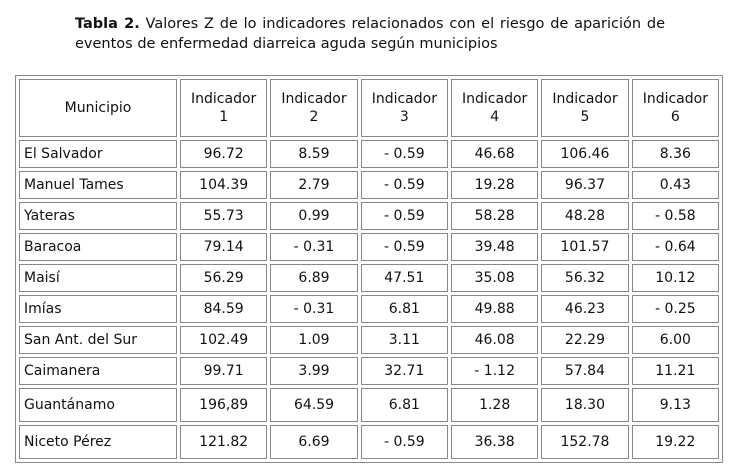  Describe the element at coordinates (98, 442) in the screenshot. I see `municipality-cell: Niceto Pérez` at that location.